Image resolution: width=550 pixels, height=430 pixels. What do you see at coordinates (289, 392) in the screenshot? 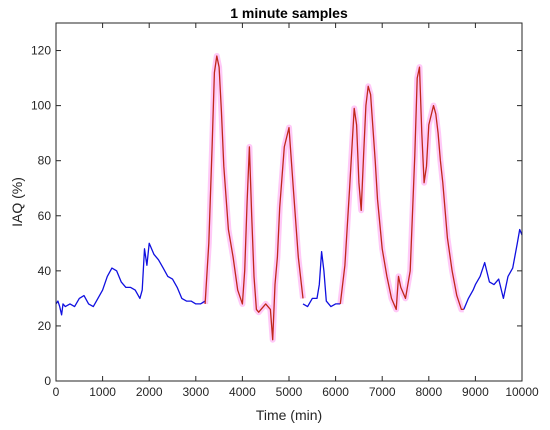
I see `x-tick-label: 5000` at bounding box center [289, 392].